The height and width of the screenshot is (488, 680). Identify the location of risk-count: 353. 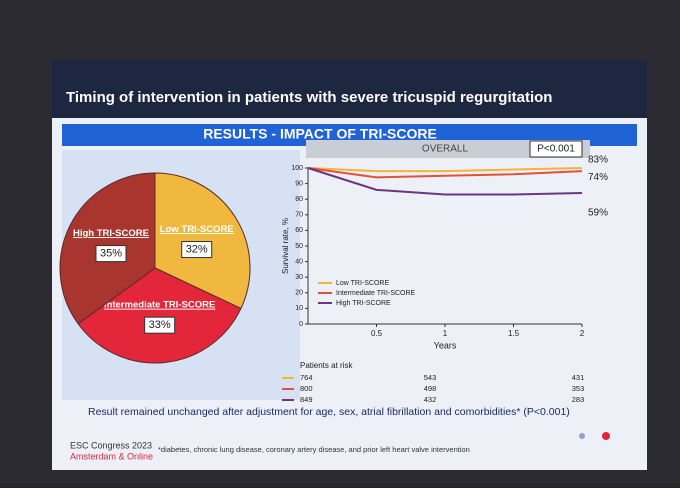
(578, 388).